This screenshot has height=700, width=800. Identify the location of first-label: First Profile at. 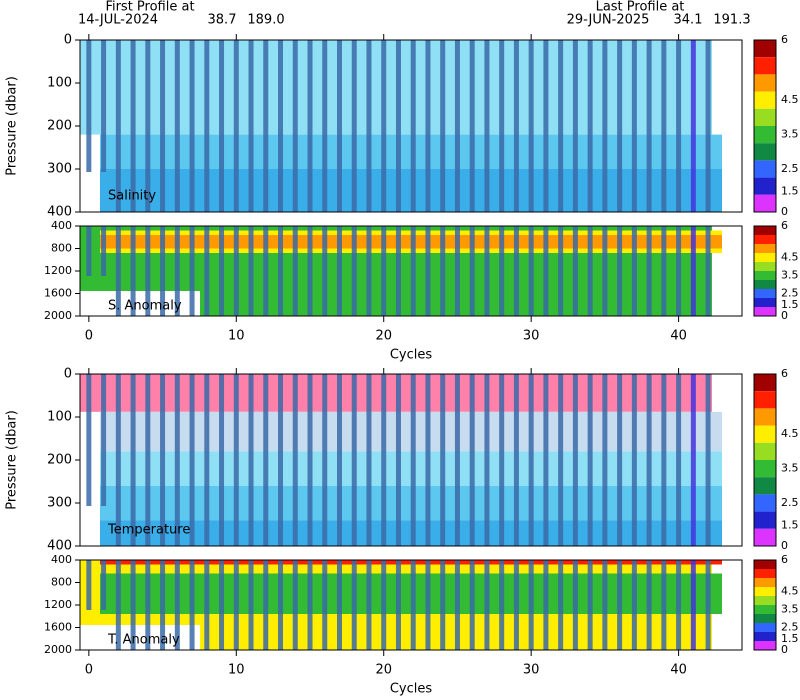
(149, 7).